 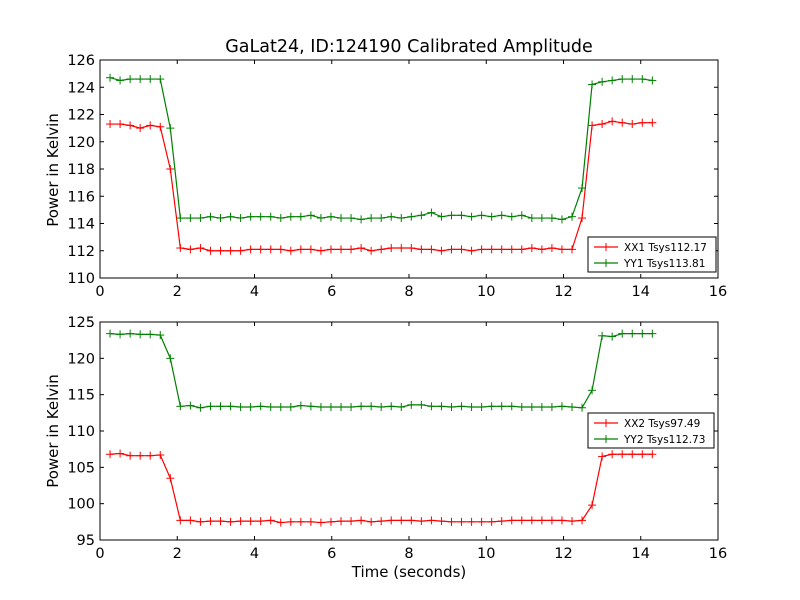 What do you see at coordinates (81, 323) in the screenshot?
I see `bottom-y-tick-label: 125` at bounding box center [81, 323].